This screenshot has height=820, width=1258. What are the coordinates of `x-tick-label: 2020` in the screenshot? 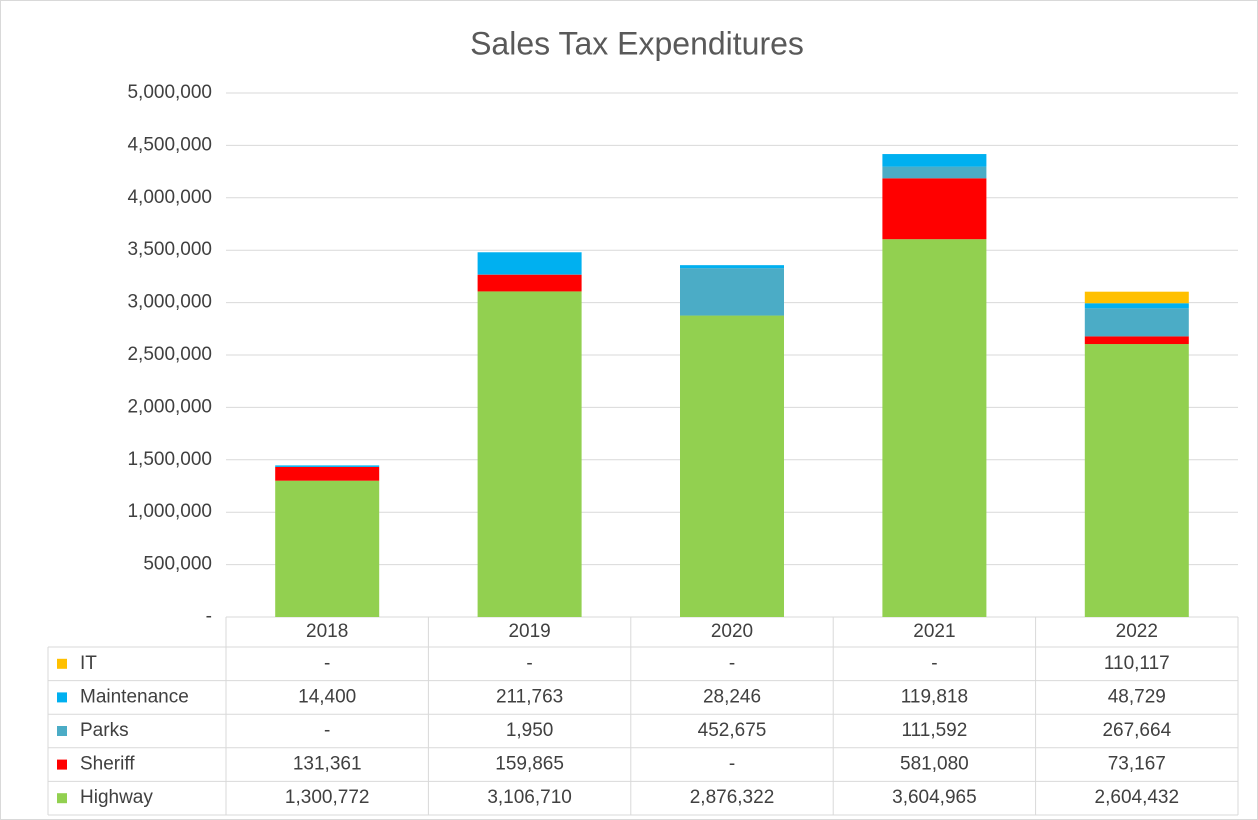 It's located at (732, 631).